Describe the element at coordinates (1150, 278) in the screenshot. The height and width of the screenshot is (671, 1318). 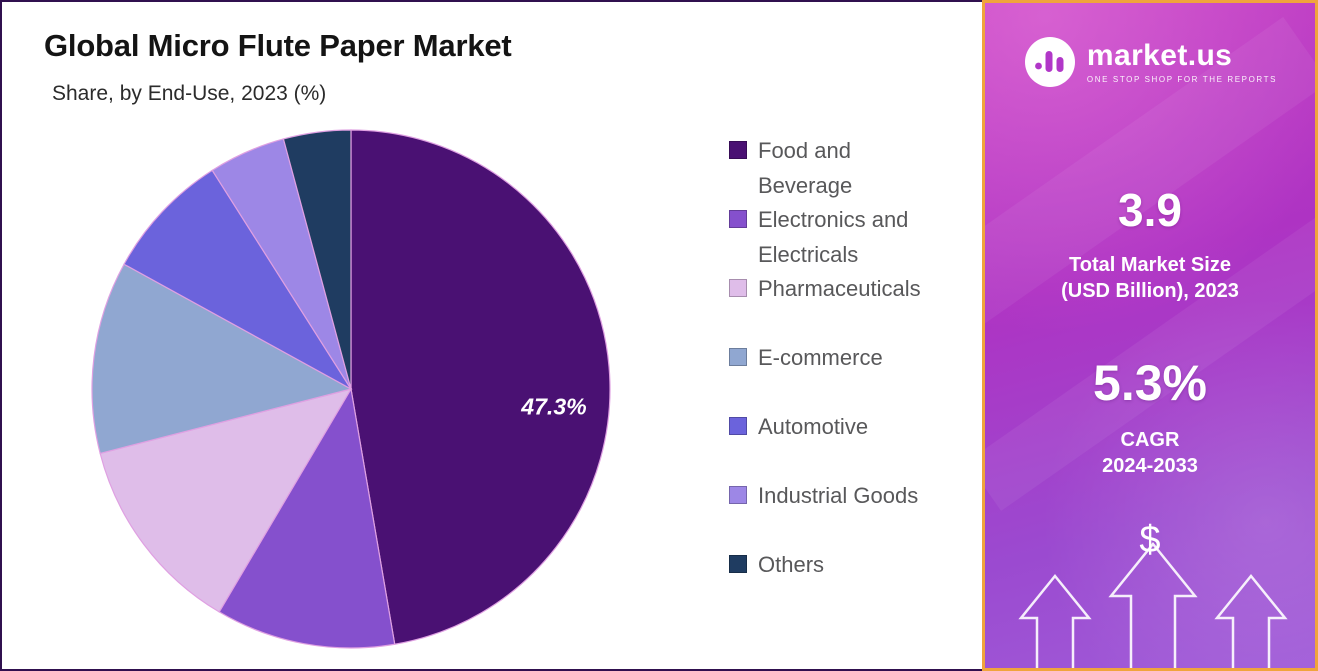
I see `market-size-label: Total Market Size (USD Billion), 2023` at that location.